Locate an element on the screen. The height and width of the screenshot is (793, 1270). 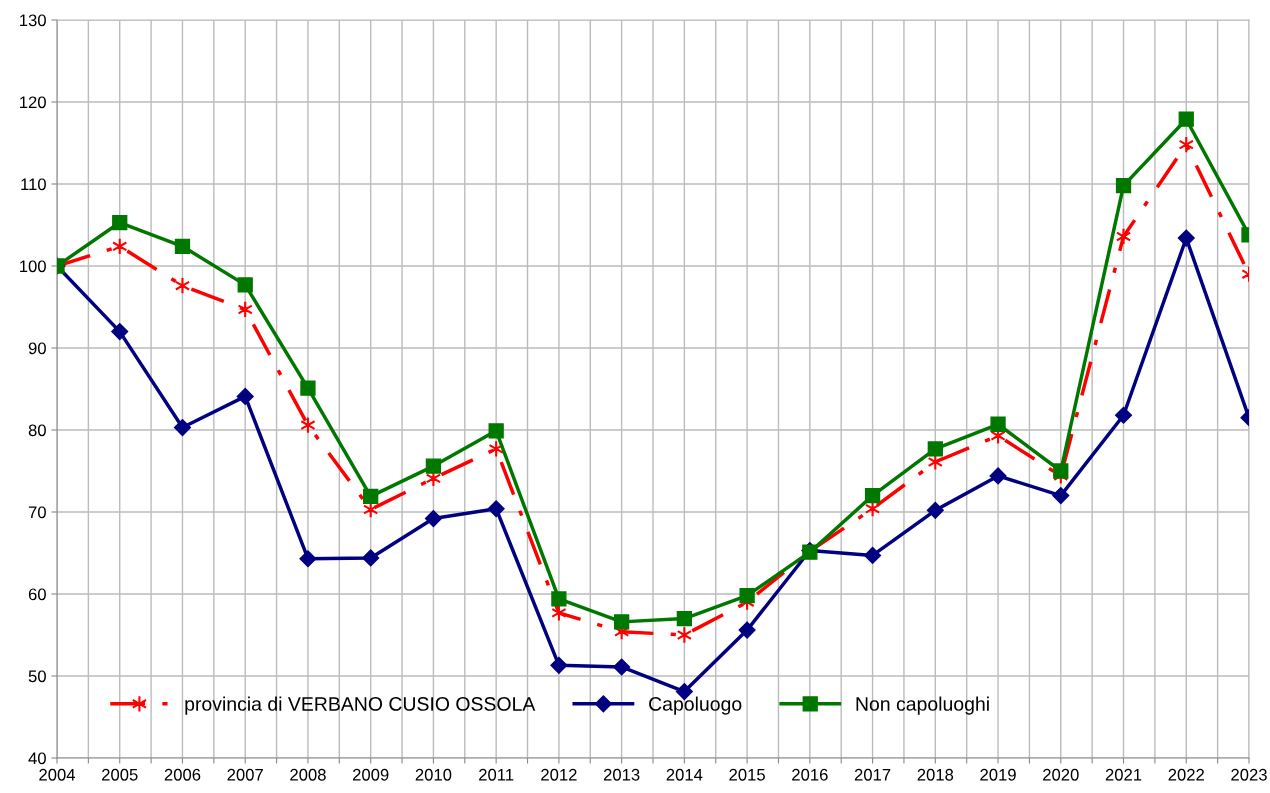
y-tick-label: 90 is located at coordinates (37, 348).